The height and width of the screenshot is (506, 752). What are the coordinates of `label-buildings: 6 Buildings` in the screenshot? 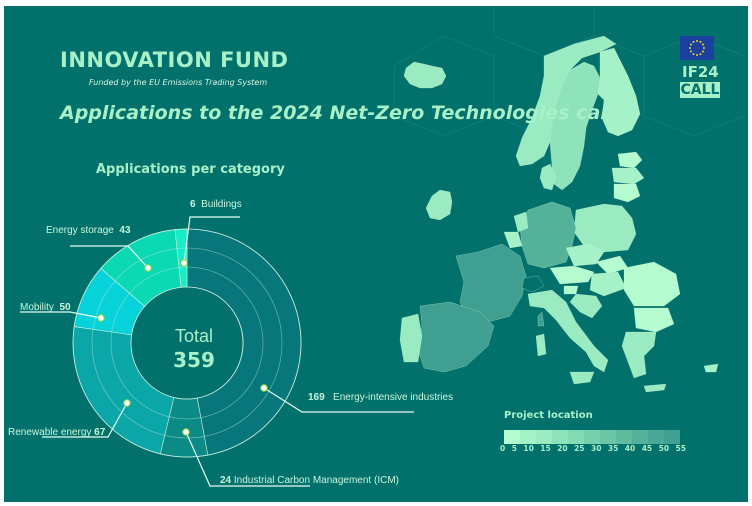 It's located at (216, 204).